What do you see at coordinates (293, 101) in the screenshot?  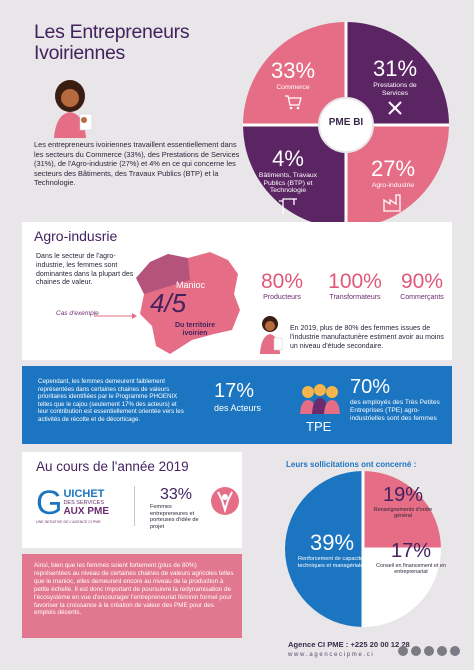 I see `shopping-cart-icon` at bounding box center [293, 101].